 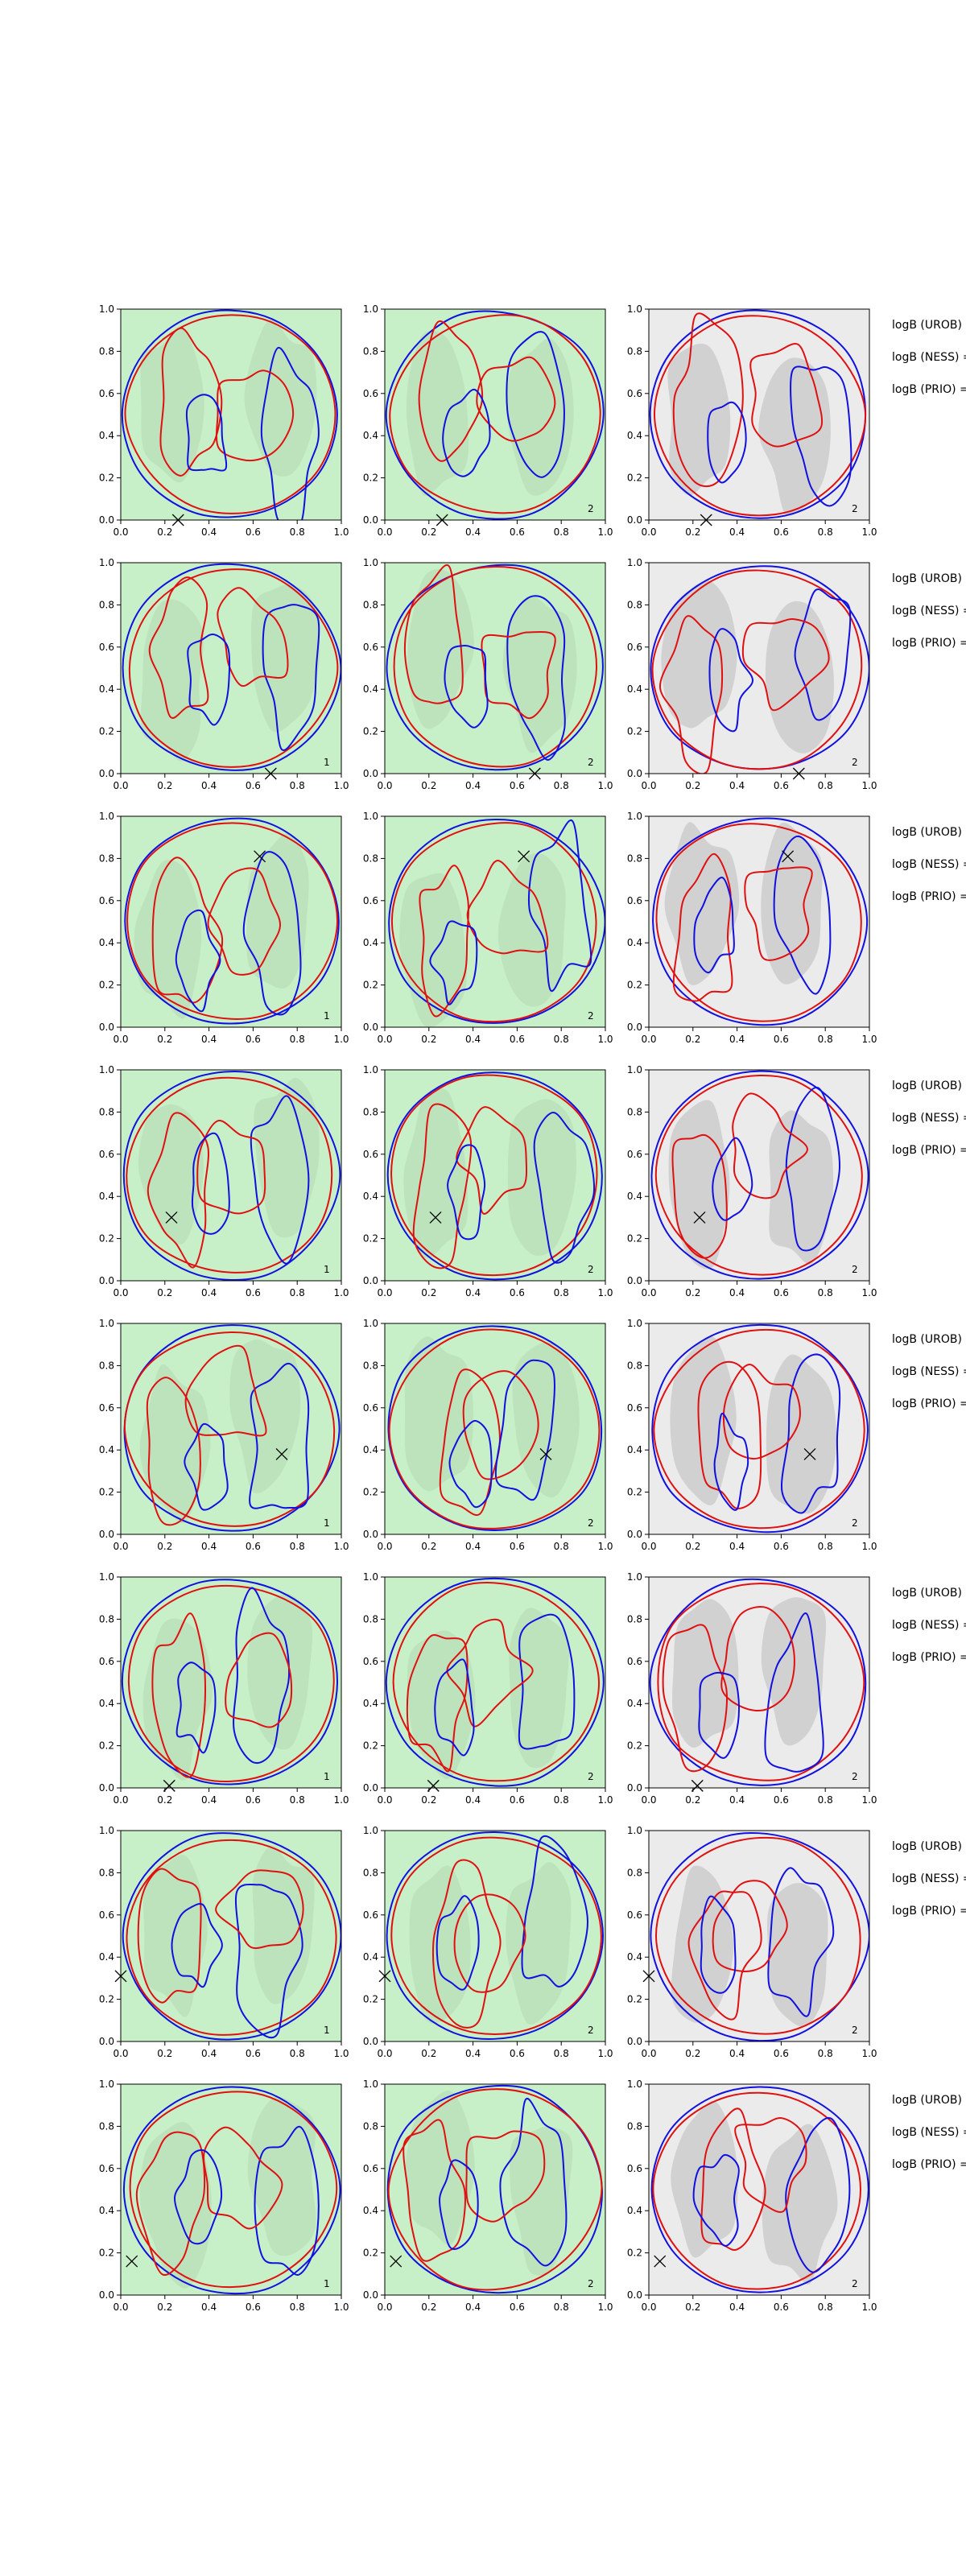 What do you see at coordinates (752, 1688) in the screenshot?
I see `panel-r6-c3: 0.0 0.2 0.4 0.6 0.8 1.0 0.0 0.2 0.4 0.6 0.8 1.0 2` at bounding box center [752, 1688].